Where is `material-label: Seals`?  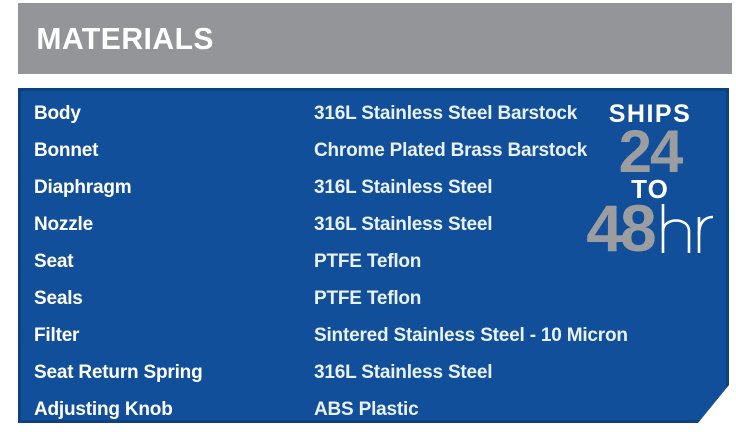 material-label: Seals is located at coordinates (58, 299).